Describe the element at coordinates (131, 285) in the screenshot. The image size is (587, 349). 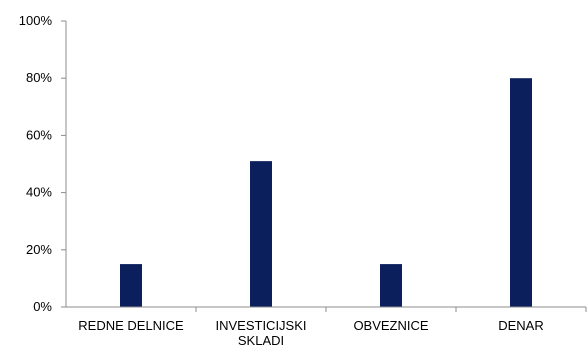
I see `bar-redne-delnice` at that location.